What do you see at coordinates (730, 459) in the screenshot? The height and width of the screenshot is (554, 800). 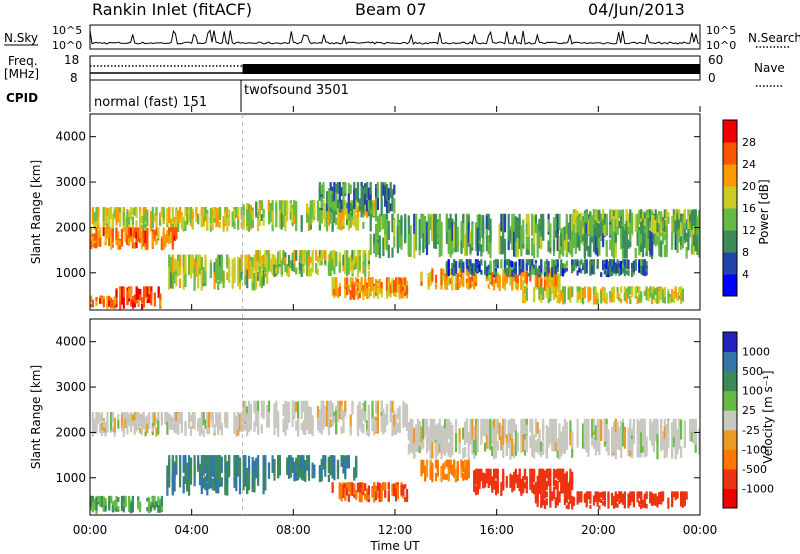 I see `colorbar-swatch` at bounding box center [730, 459].